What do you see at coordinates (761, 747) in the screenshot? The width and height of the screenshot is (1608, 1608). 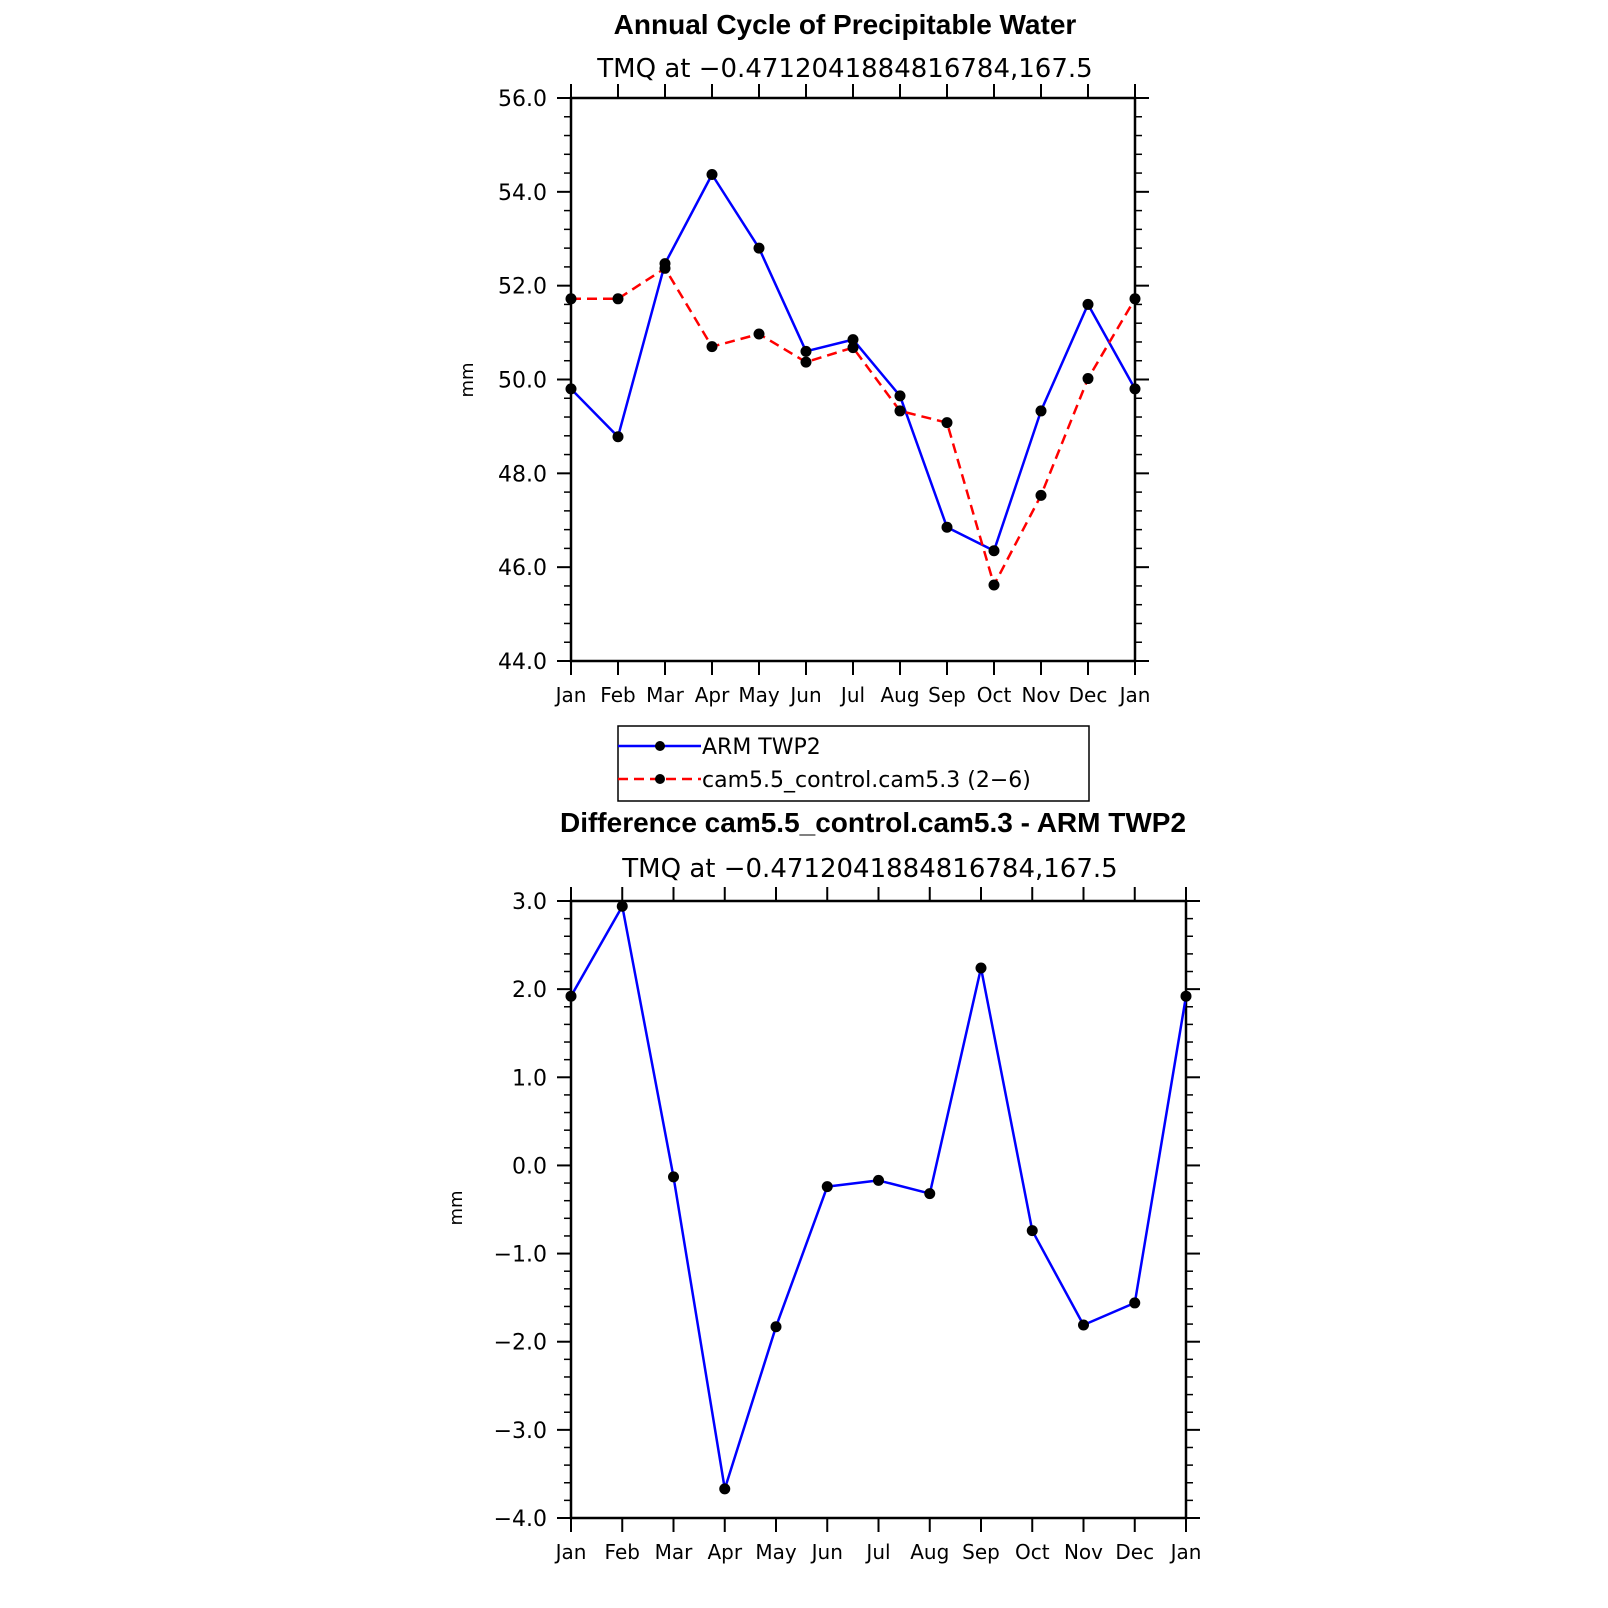 I see `legend-label-arm: ARM TWP2` at bounding box center [761, 747].